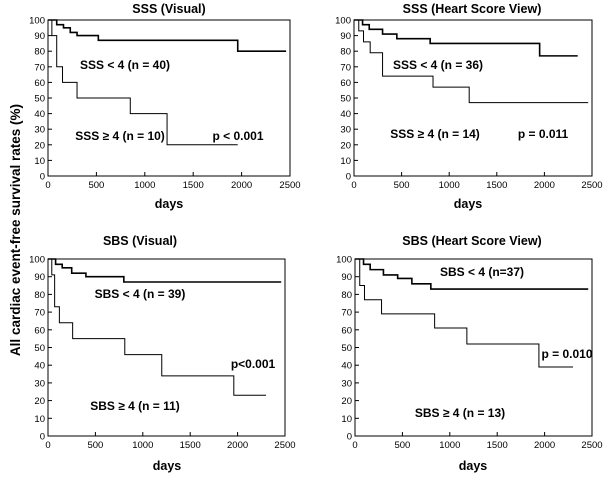 The height and width of the screenshot is (481, 610). I want to click on p-value-annotation: p < 0.001, so click(237, 136).